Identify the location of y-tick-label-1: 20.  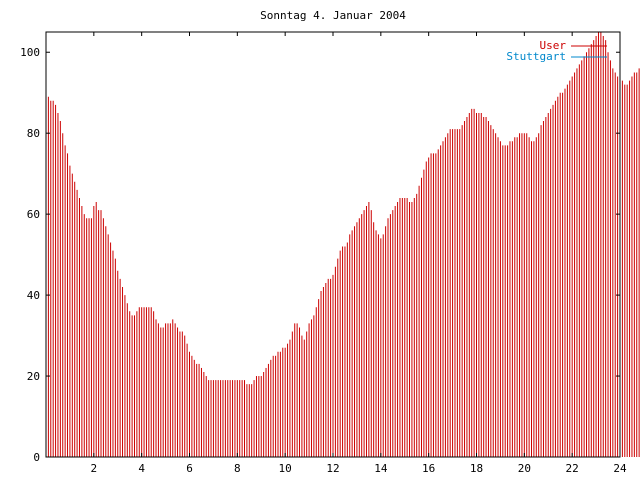
(33, 376).